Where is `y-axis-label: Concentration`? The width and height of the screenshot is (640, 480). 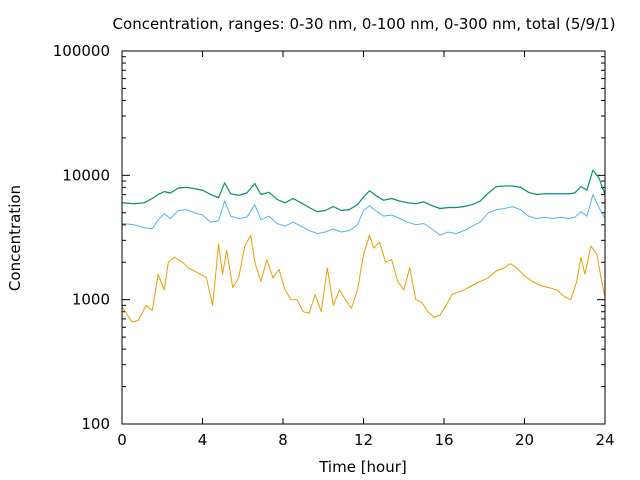
y-axis-label: Concentration is located at coordinates (15, 238).